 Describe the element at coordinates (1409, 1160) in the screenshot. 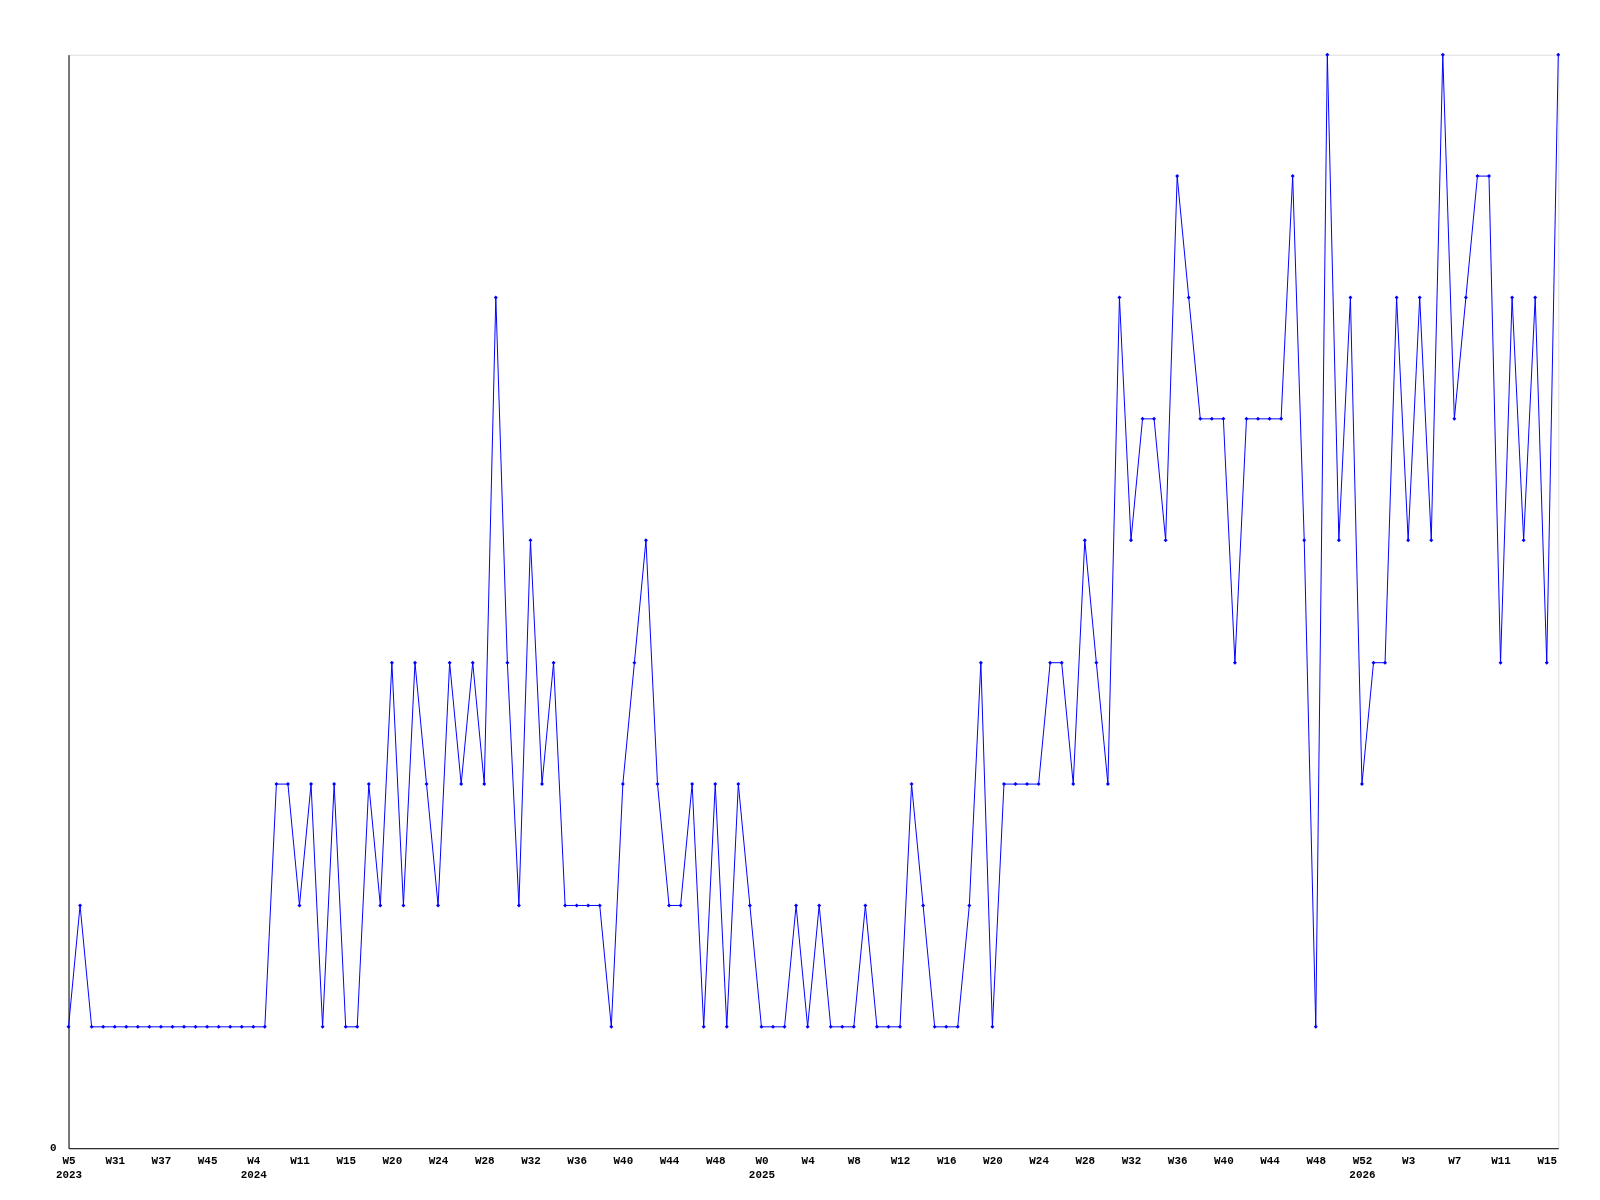

I see `x-tick-label: W3` at that location.